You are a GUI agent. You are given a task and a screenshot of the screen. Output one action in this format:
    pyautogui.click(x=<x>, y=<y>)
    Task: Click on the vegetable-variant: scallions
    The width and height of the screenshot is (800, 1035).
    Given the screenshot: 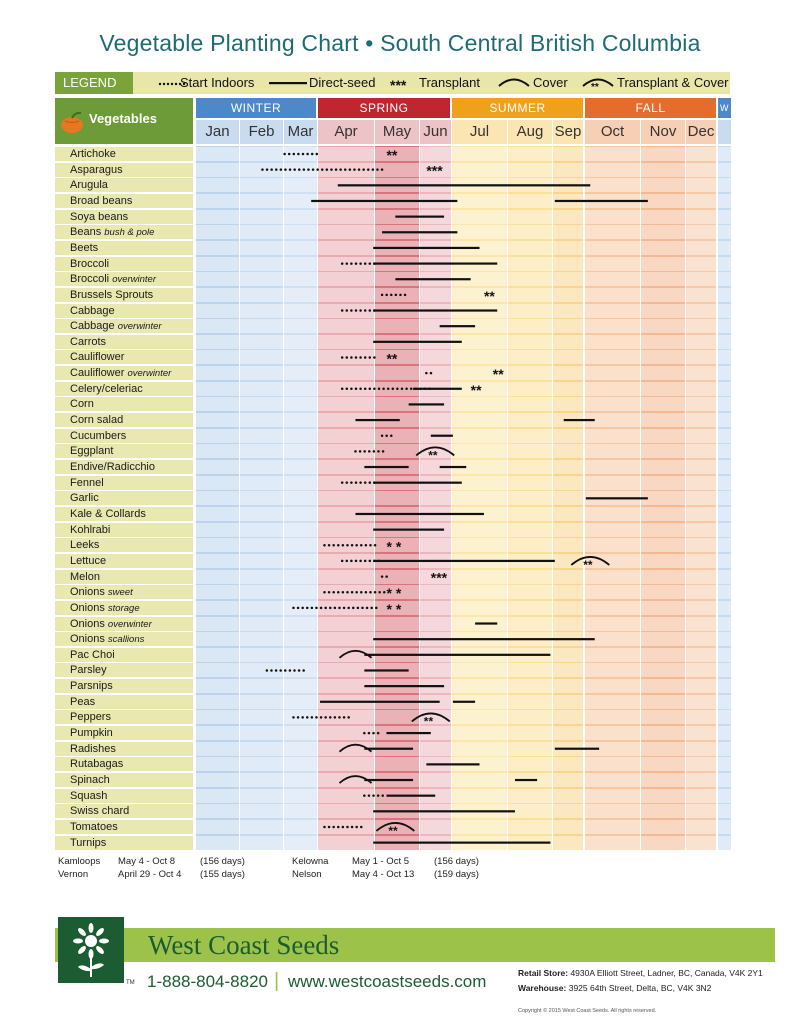 What is the action you would take?
    pyautogui.click(x=126, y=640)
    